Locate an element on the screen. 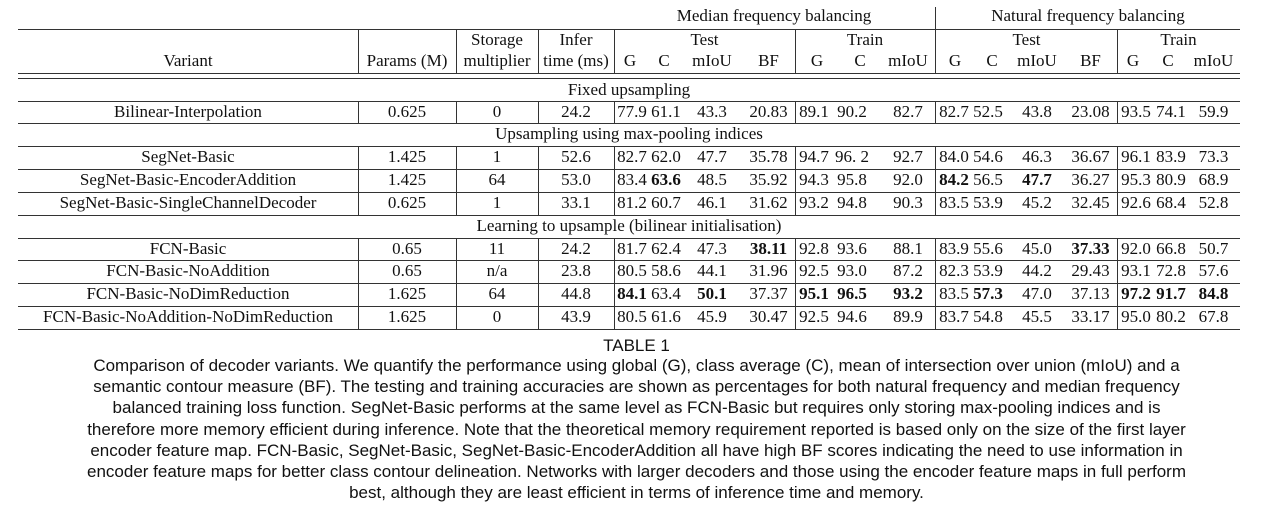 The width and height of the screenshot is (1273, 522). cell-mtr-c: 95.8 is located at coordinates (852, 179).